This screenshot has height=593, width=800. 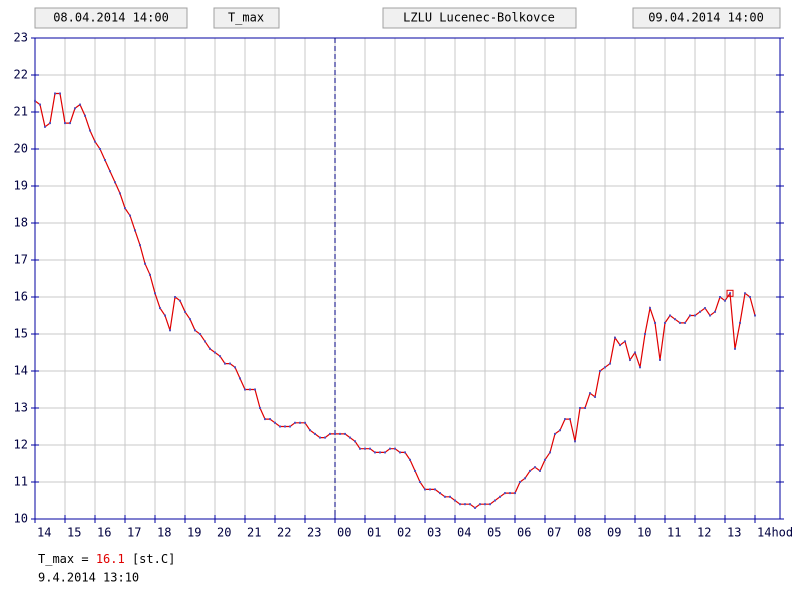 I want to click on y-tick-label: 15, so click(x=21, y=334).